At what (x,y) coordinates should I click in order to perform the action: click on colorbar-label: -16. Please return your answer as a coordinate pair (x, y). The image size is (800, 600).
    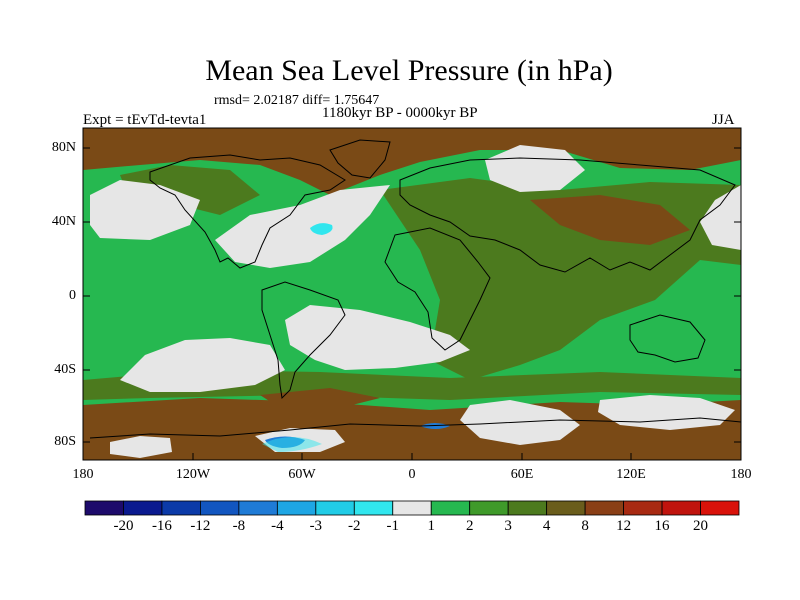
    Looking at the image, I should click on (161, 526).